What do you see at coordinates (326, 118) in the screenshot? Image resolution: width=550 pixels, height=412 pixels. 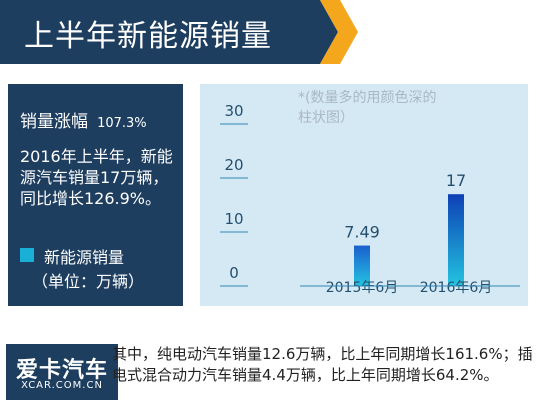 I see `chart-note-continued: 柱状图）` at bounding box center [326, 118].